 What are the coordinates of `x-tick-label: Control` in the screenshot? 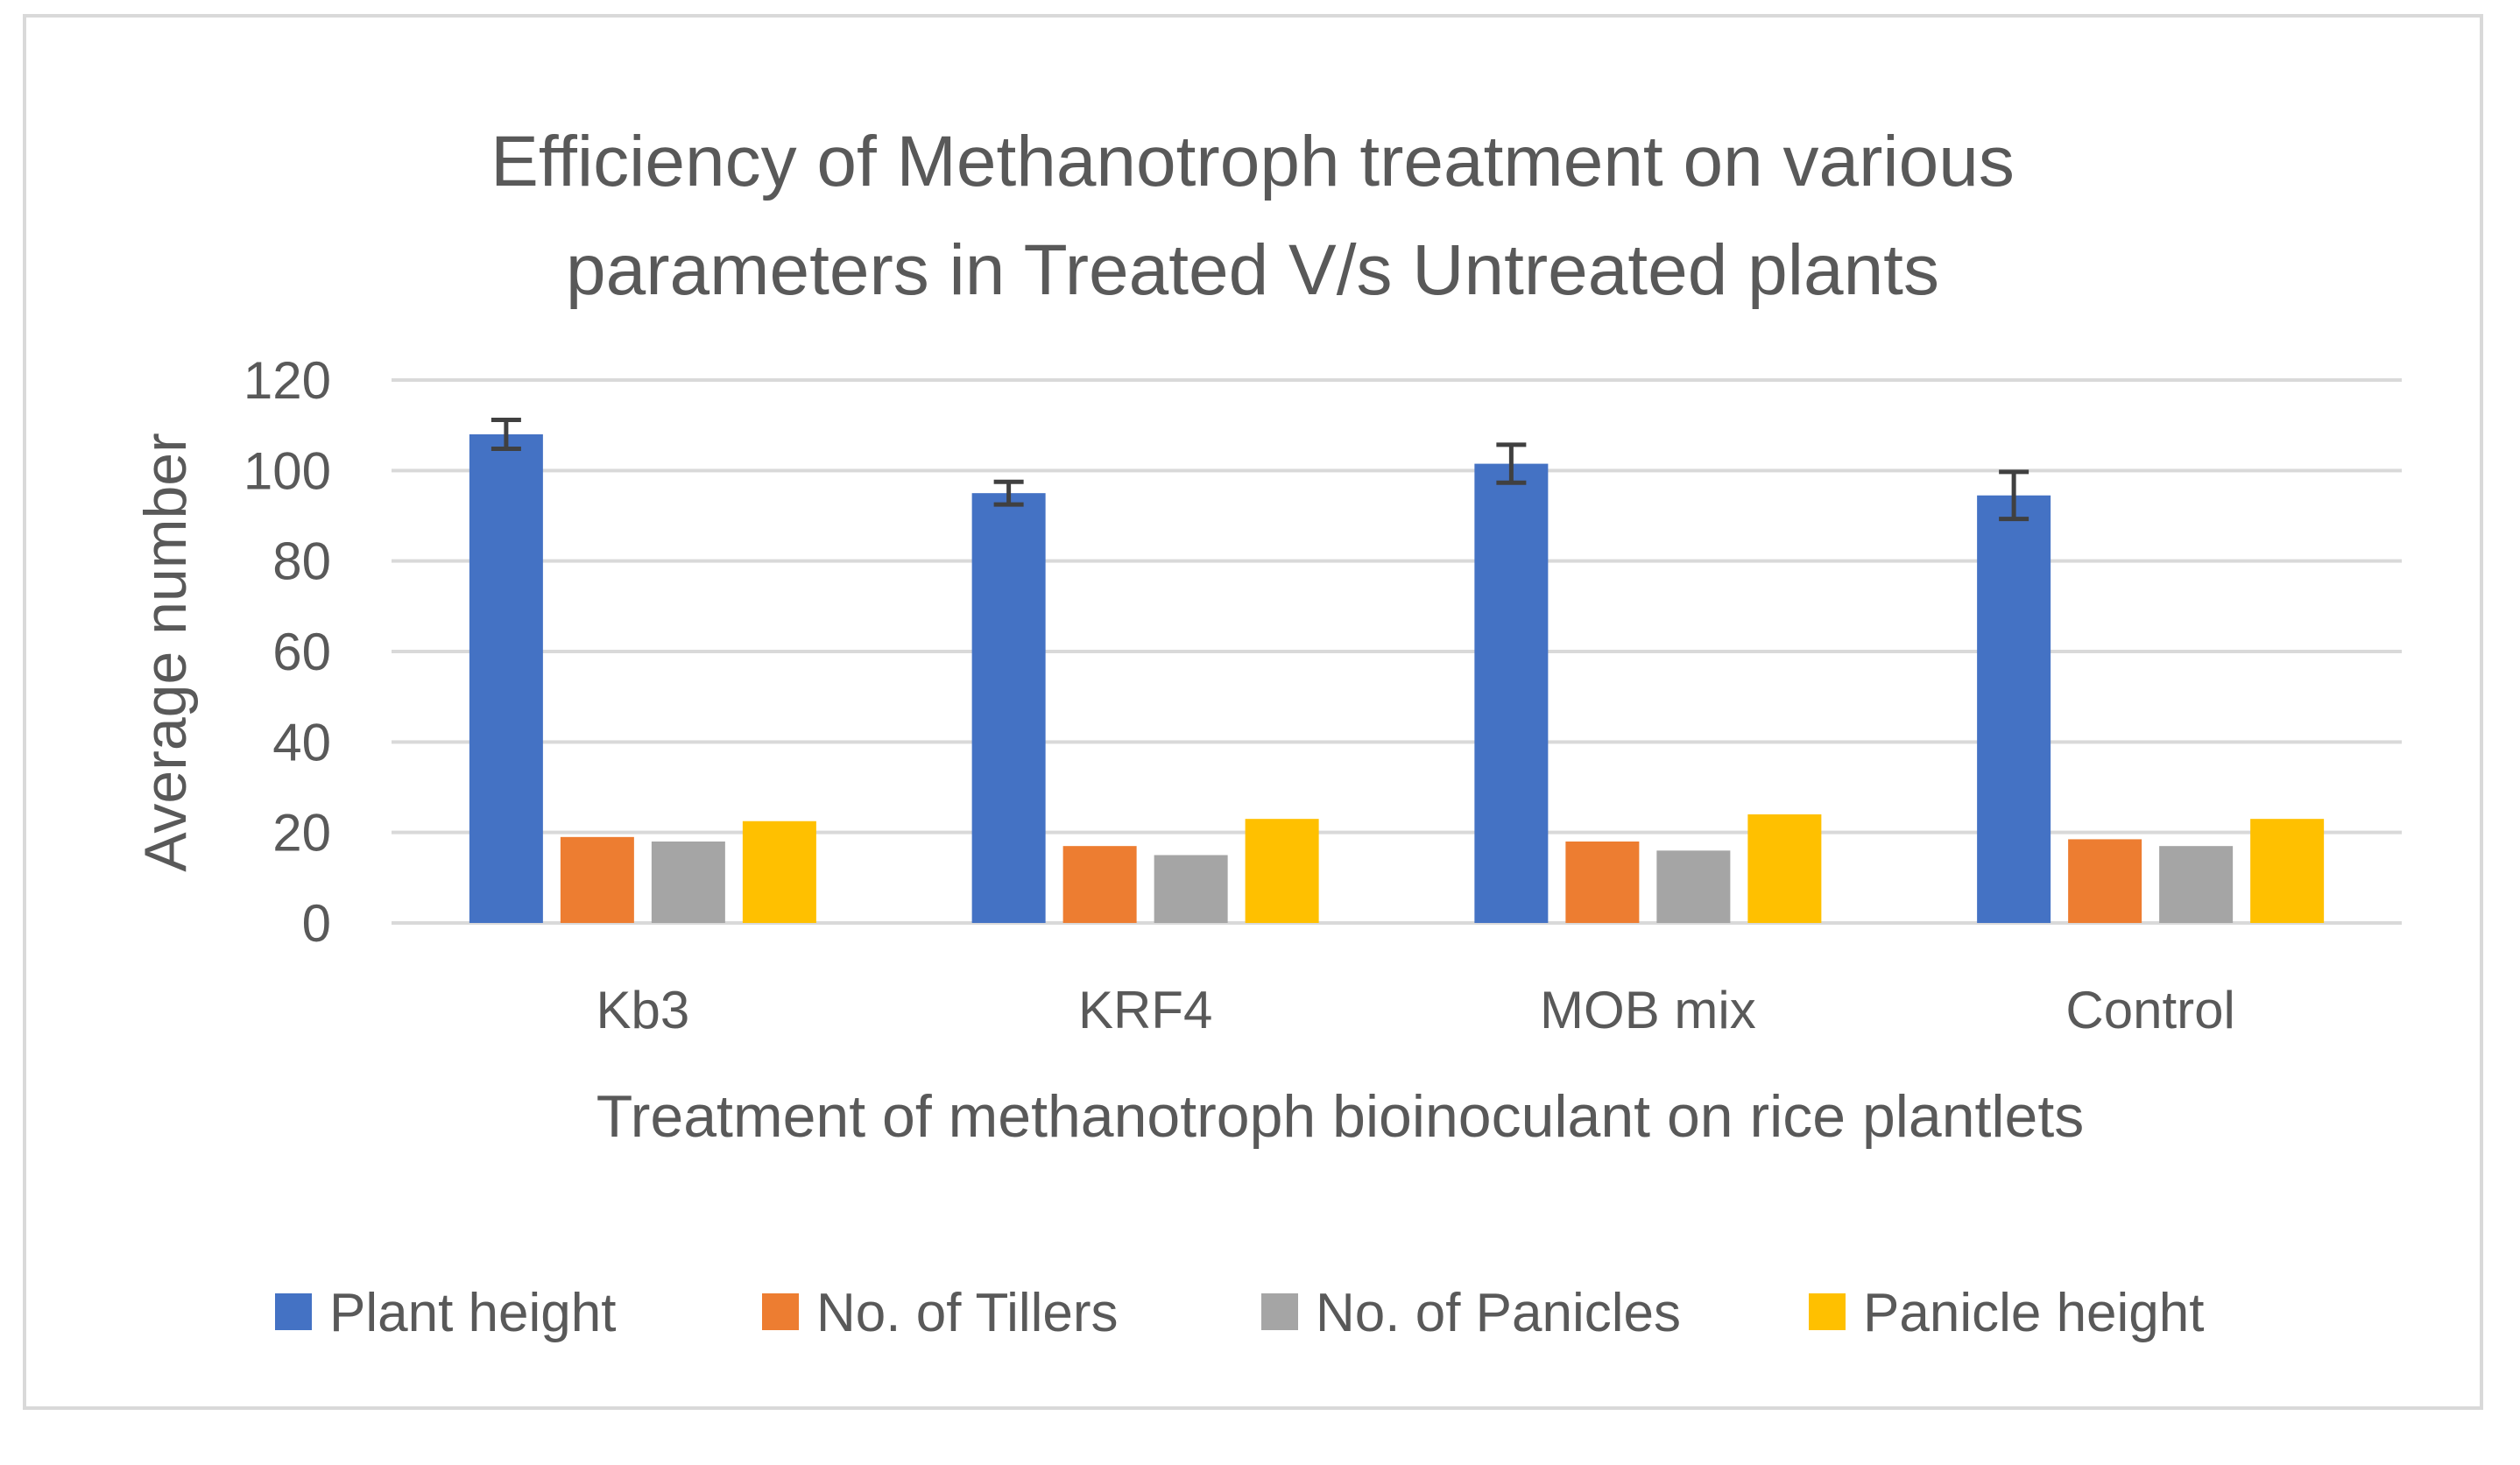 It's located at (2149, 1010).